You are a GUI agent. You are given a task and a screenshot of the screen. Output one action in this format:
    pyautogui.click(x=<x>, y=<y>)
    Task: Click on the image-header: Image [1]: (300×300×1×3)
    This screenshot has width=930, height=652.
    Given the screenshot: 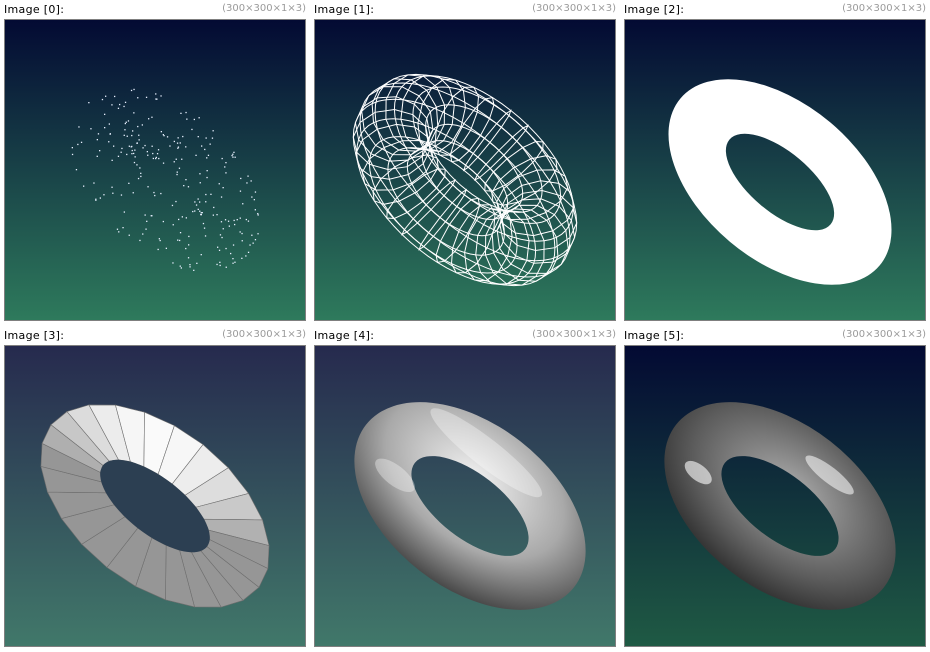 What is the action you would take?
    pyautogui.click(x=465, y=9)
    